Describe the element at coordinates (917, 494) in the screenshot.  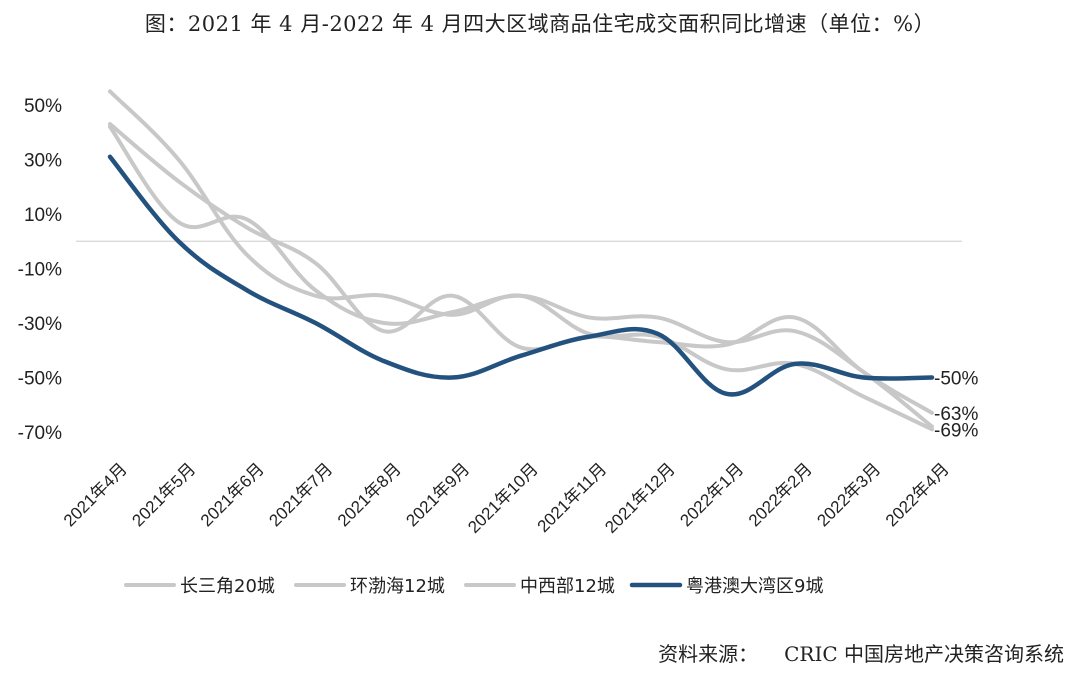
I see `x-tick-label: 2022年4月` at that location.